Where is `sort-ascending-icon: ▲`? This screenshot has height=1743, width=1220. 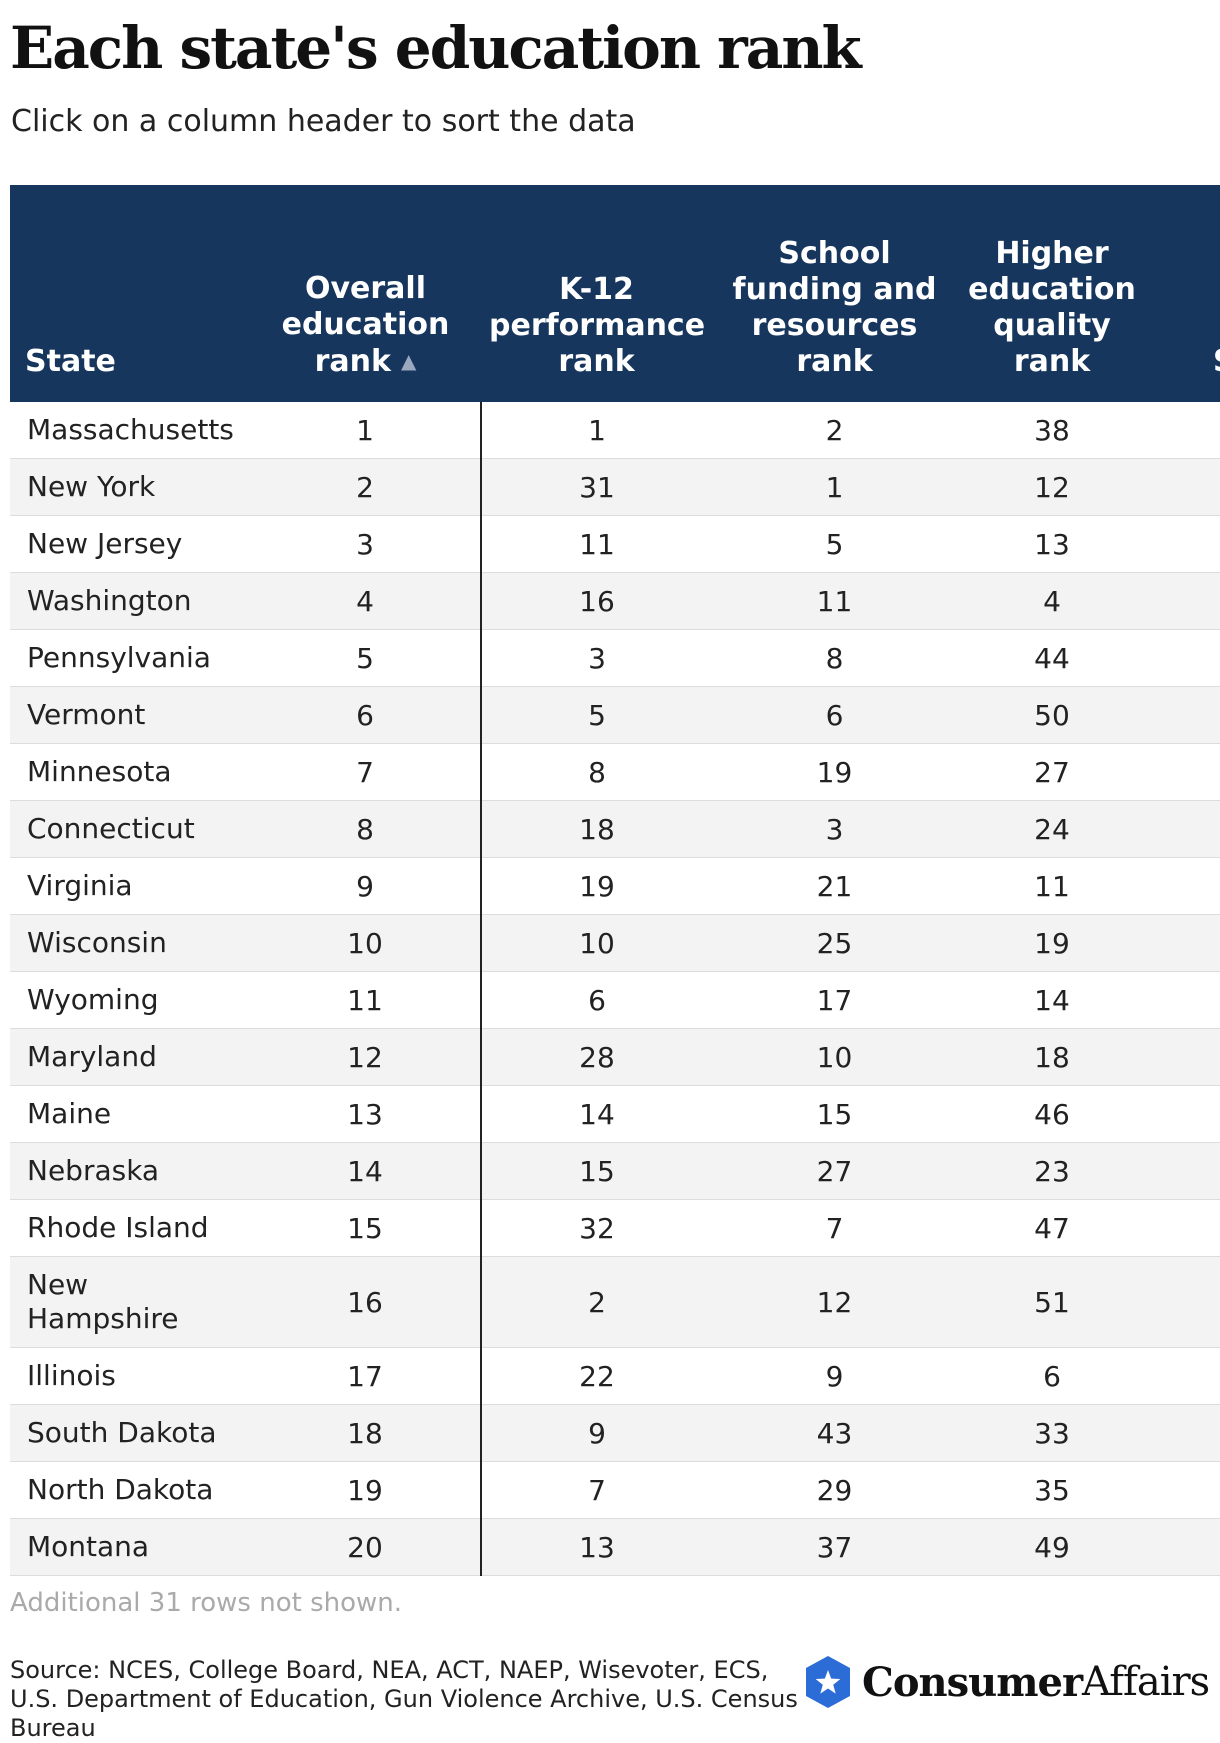 sort-ascending-icon: ▲ is located at coordinates (408, 361).